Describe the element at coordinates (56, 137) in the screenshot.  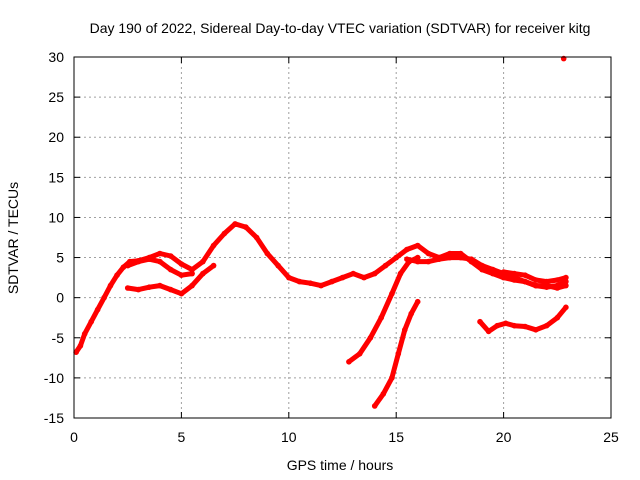
I see `y-tick-label: 20` at that location.